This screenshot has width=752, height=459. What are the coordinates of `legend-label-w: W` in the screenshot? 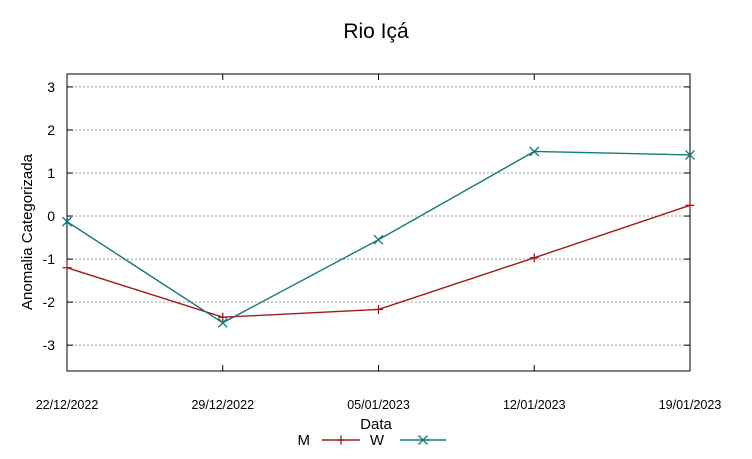 It's located at (377, 440).